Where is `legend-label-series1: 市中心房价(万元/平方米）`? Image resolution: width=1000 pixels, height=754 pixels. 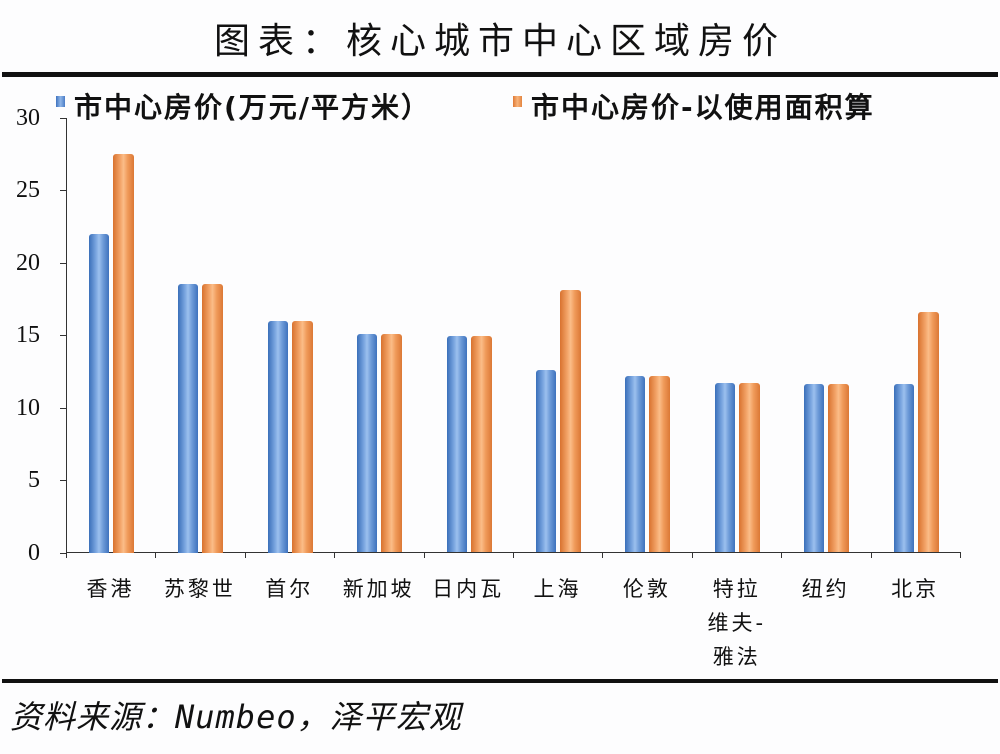 legend-label-series1: 市中心房价(万元/平方米） is located at coordinates (253, 107).